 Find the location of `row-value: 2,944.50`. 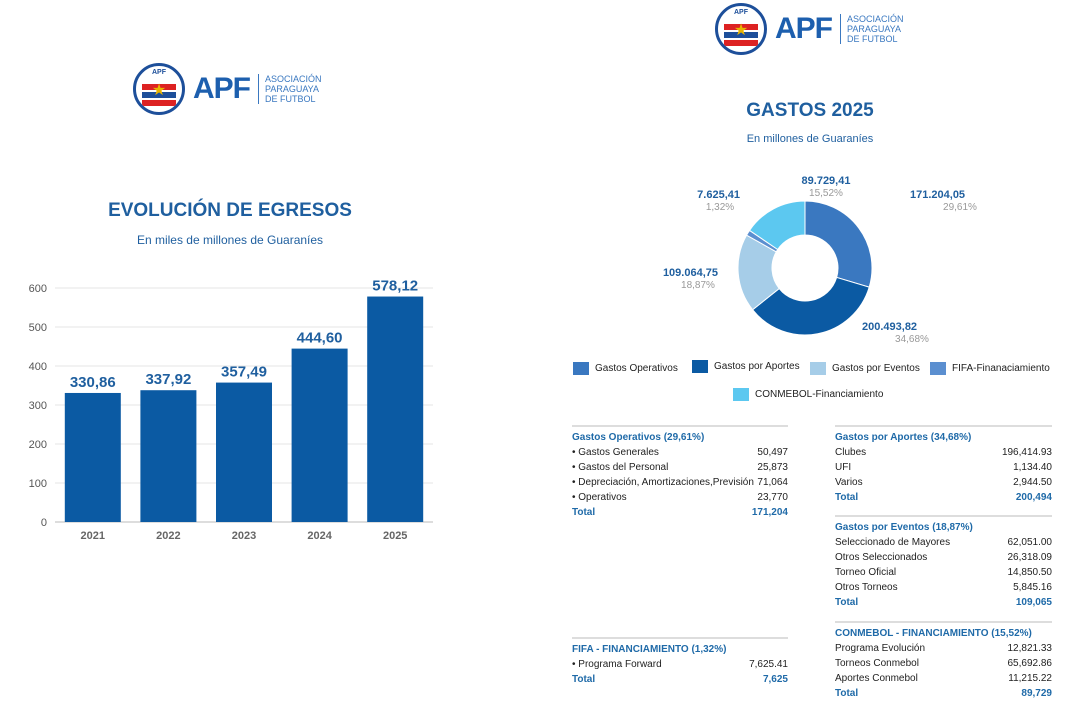

row-value: 2,944.50 is located at coordinates (1032, 482).